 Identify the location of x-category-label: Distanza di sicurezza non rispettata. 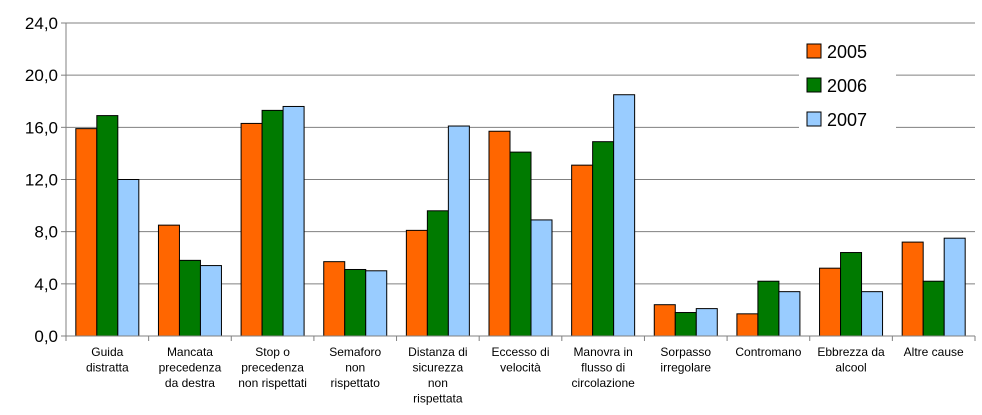
(437, 375).